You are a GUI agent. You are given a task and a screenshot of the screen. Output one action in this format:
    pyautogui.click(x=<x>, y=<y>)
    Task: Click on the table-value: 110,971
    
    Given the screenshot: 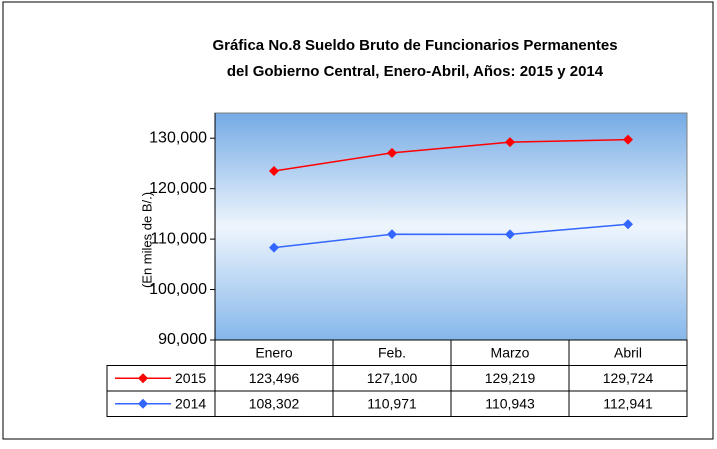 What is the action you would take?
    pyautogui.click(x=392, y=403)
    